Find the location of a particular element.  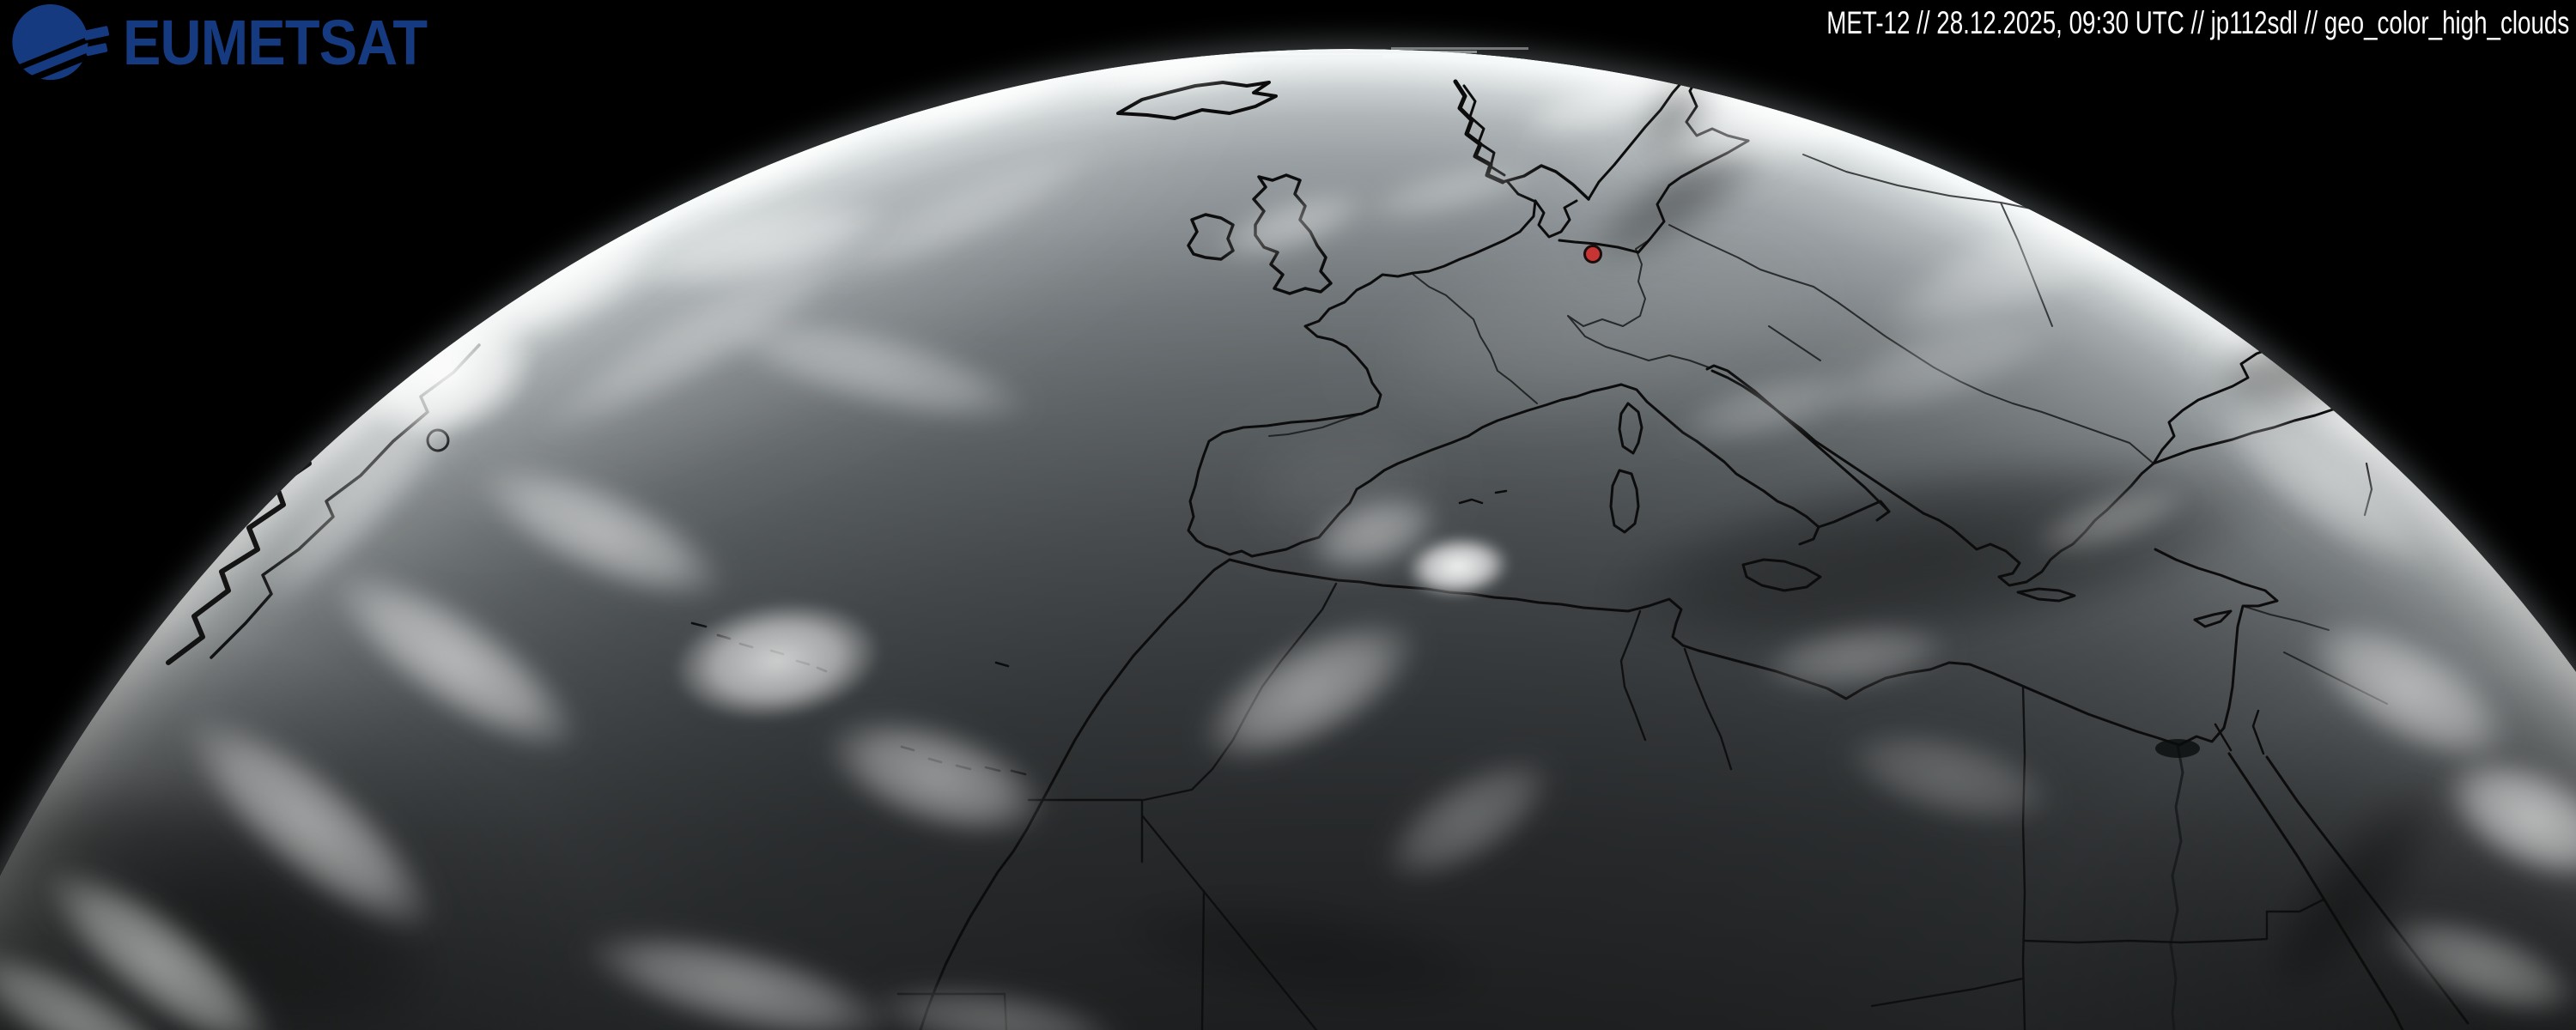

eumetsat-logo: EUMETSAT is located at coordinates (233, 43).